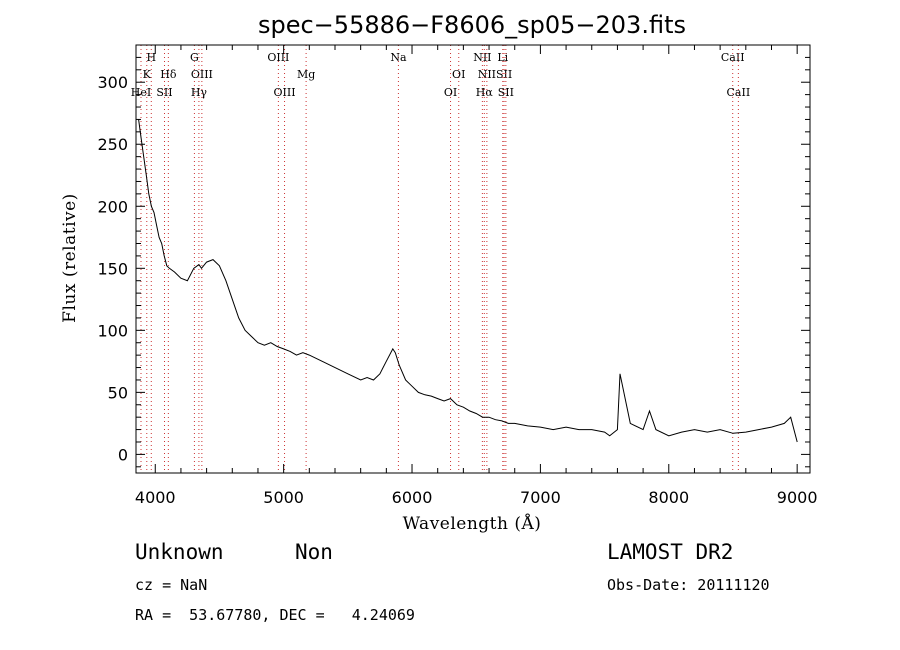  Describe the element at coordinates (485, 92) in the screenshot. I see `spectral-line-label: Hα` at that location.